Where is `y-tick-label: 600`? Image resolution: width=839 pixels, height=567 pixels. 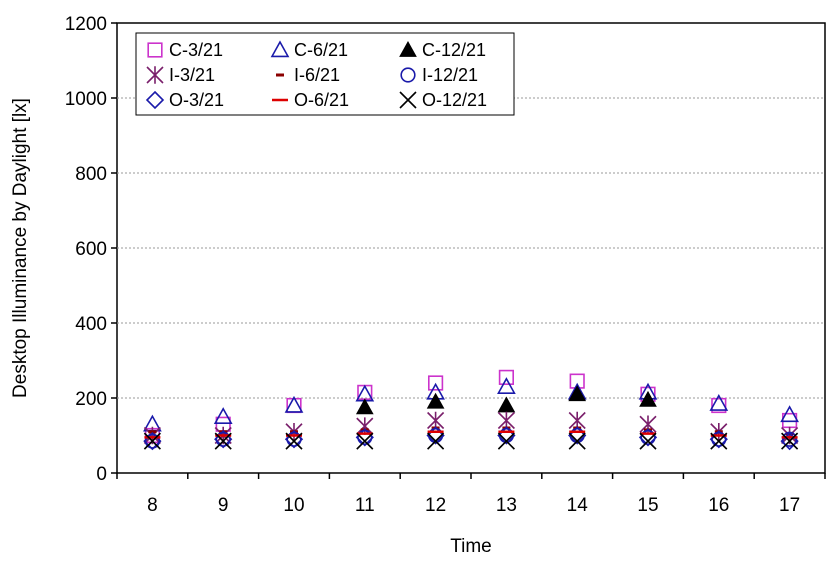 y-tick-label: 600 is located at coordinates (91, 249).